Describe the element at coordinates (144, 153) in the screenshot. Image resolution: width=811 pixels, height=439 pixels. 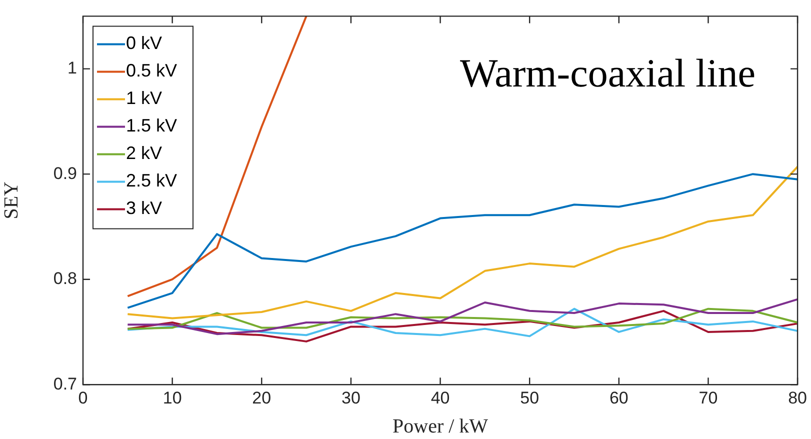
I see `legend-label: 2 kV` at that location.